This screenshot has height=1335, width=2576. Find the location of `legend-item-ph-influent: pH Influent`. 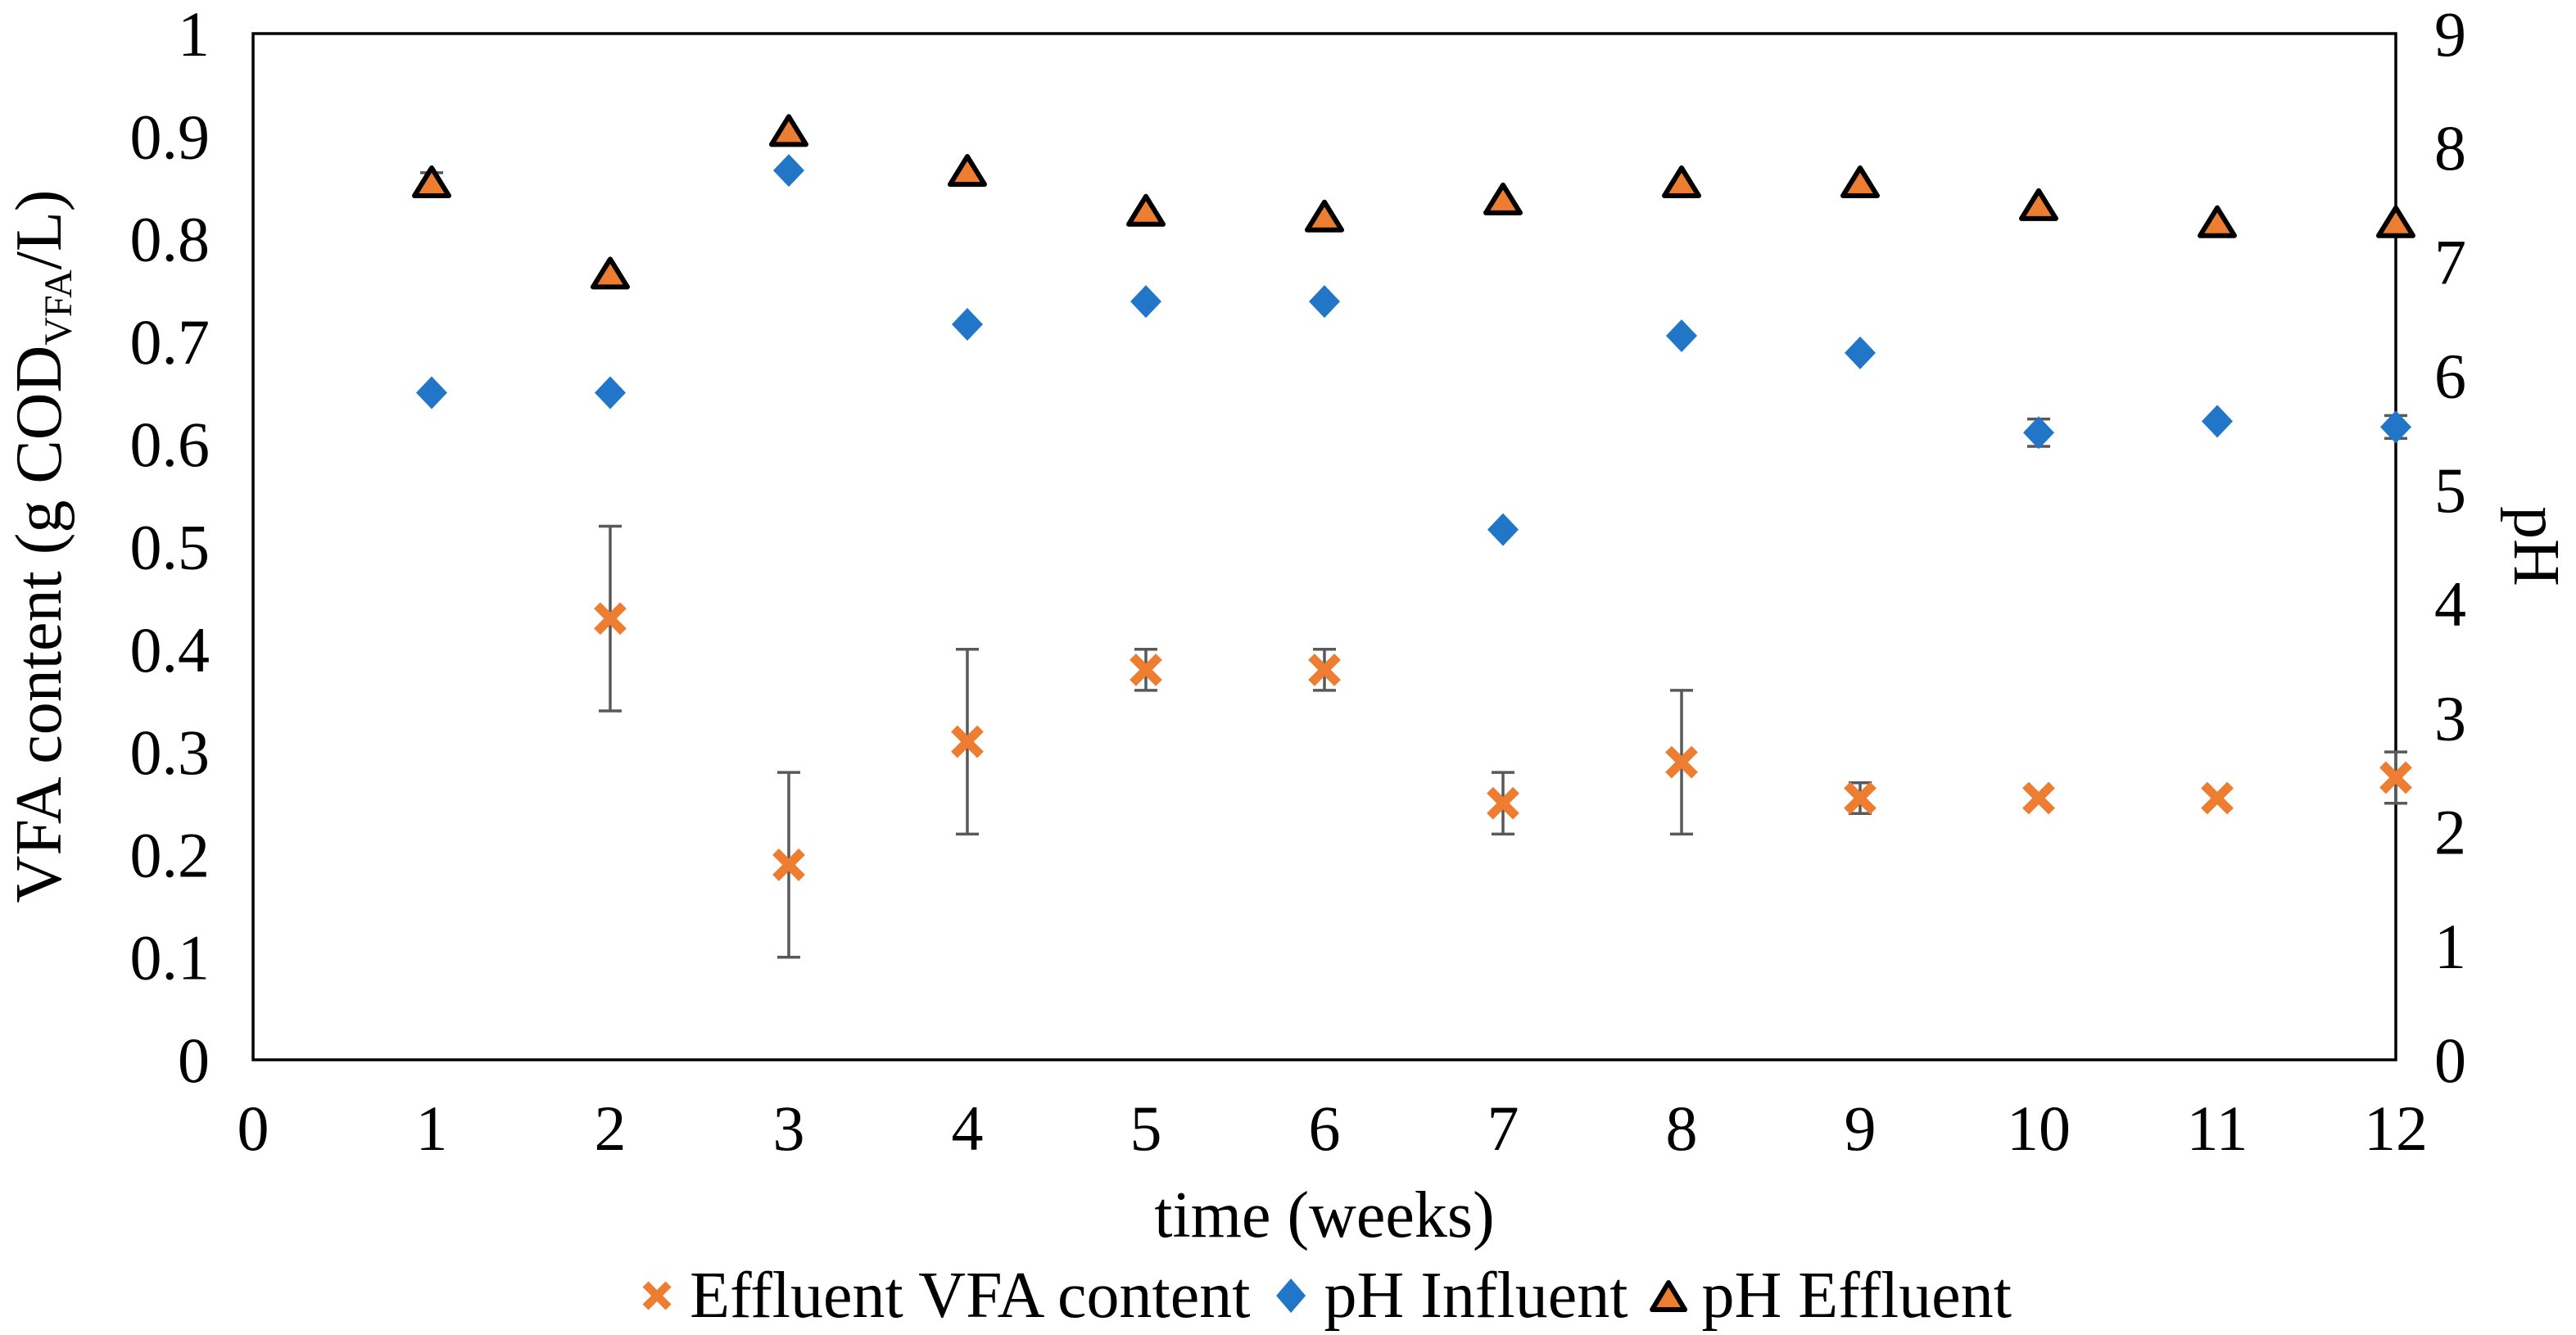

legend-item-ph-influent: pH Influent is located at coordinates (1449, 1296).